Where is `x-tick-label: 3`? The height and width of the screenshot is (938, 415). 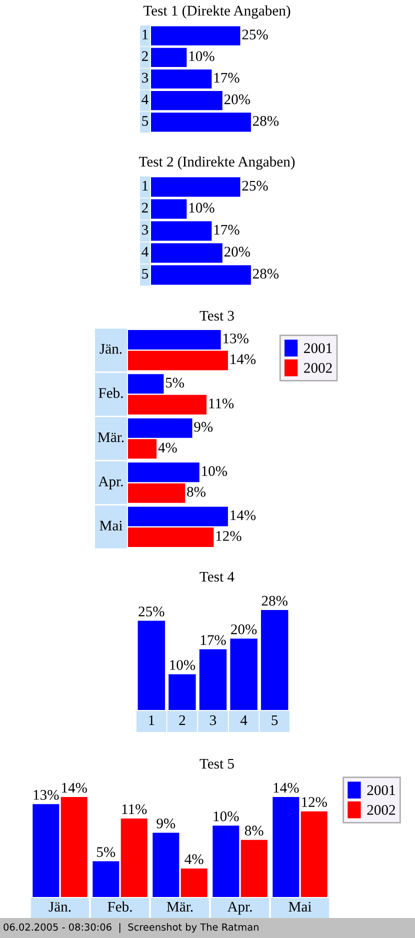 x-tick-label: 3 is located at coordinates (213, 720).